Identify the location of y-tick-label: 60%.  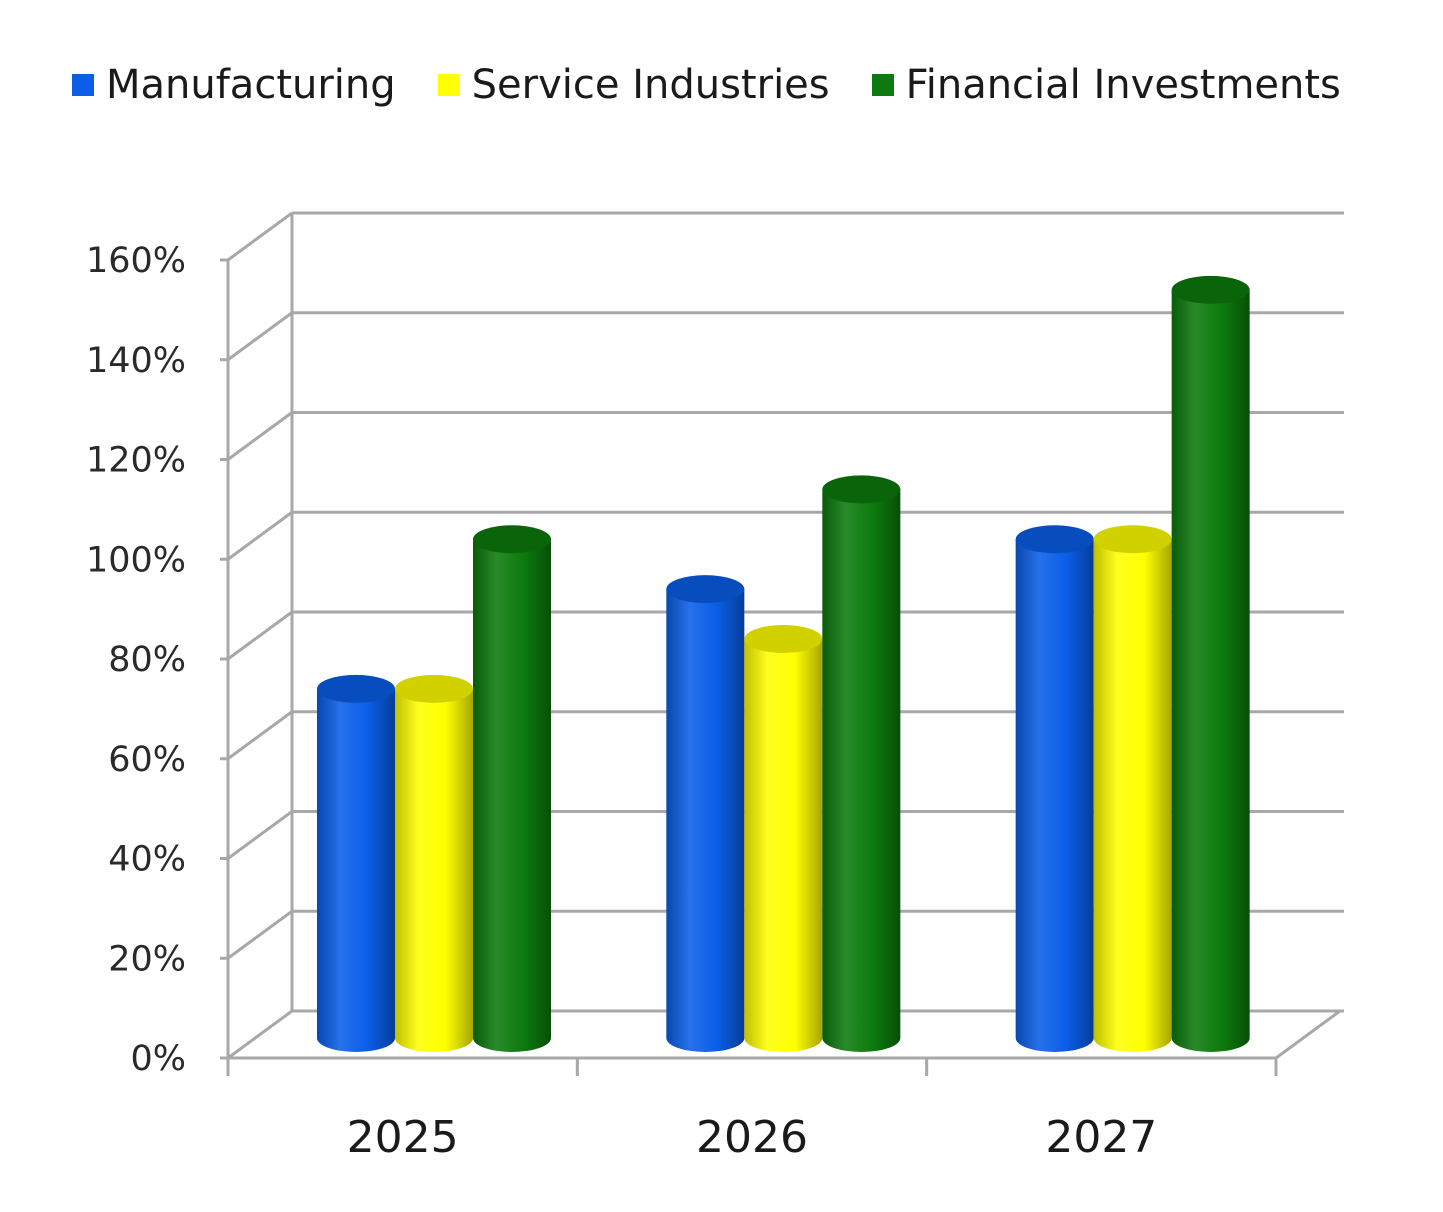
(147, 760).